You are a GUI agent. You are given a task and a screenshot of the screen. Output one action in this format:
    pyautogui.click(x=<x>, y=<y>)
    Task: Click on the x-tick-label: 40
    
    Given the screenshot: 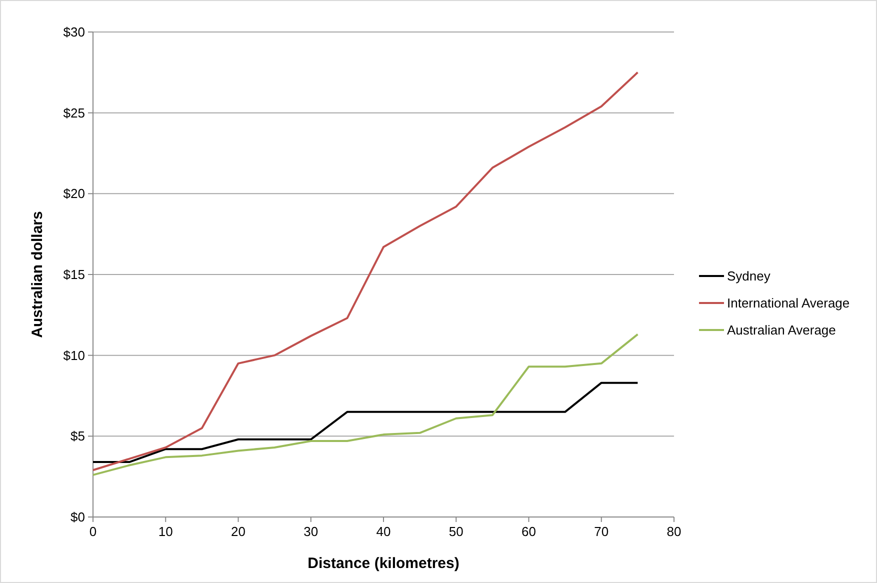 What is the action you would take?
    pyautogui.click(x=383, y=531)
    